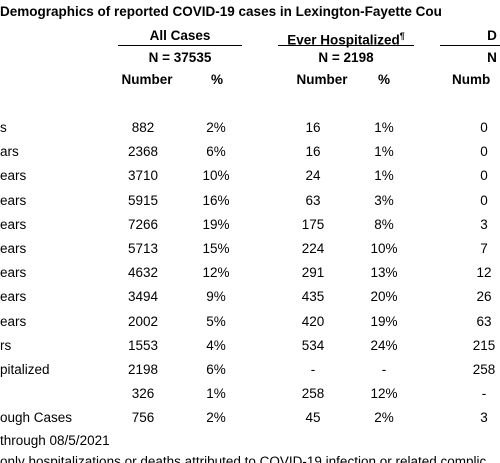 The image size is (500, 463). What do you see at coordinates (36, 418) in the screenshot?
I see `row-label: ough Cases` at bounding box center [36, 418].